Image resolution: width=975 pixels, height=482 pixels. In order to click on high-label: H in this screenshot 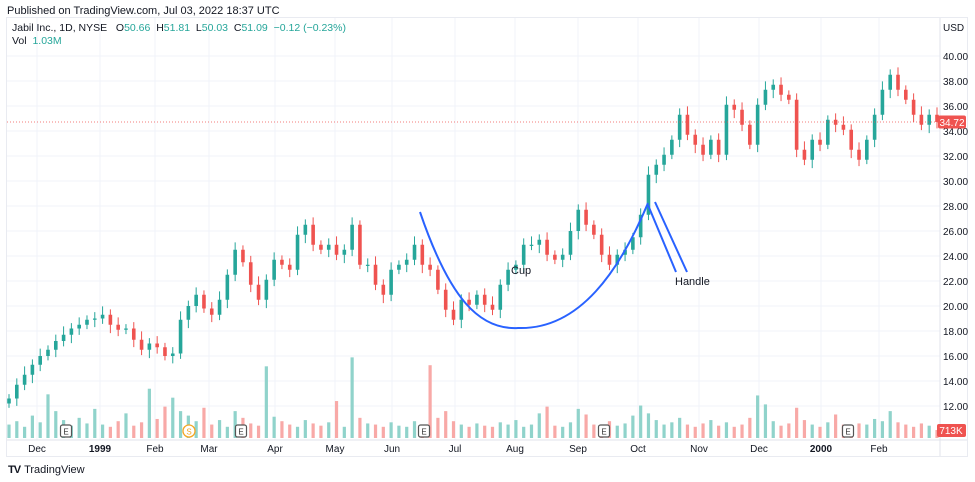, I will do `click(160, 28)`.